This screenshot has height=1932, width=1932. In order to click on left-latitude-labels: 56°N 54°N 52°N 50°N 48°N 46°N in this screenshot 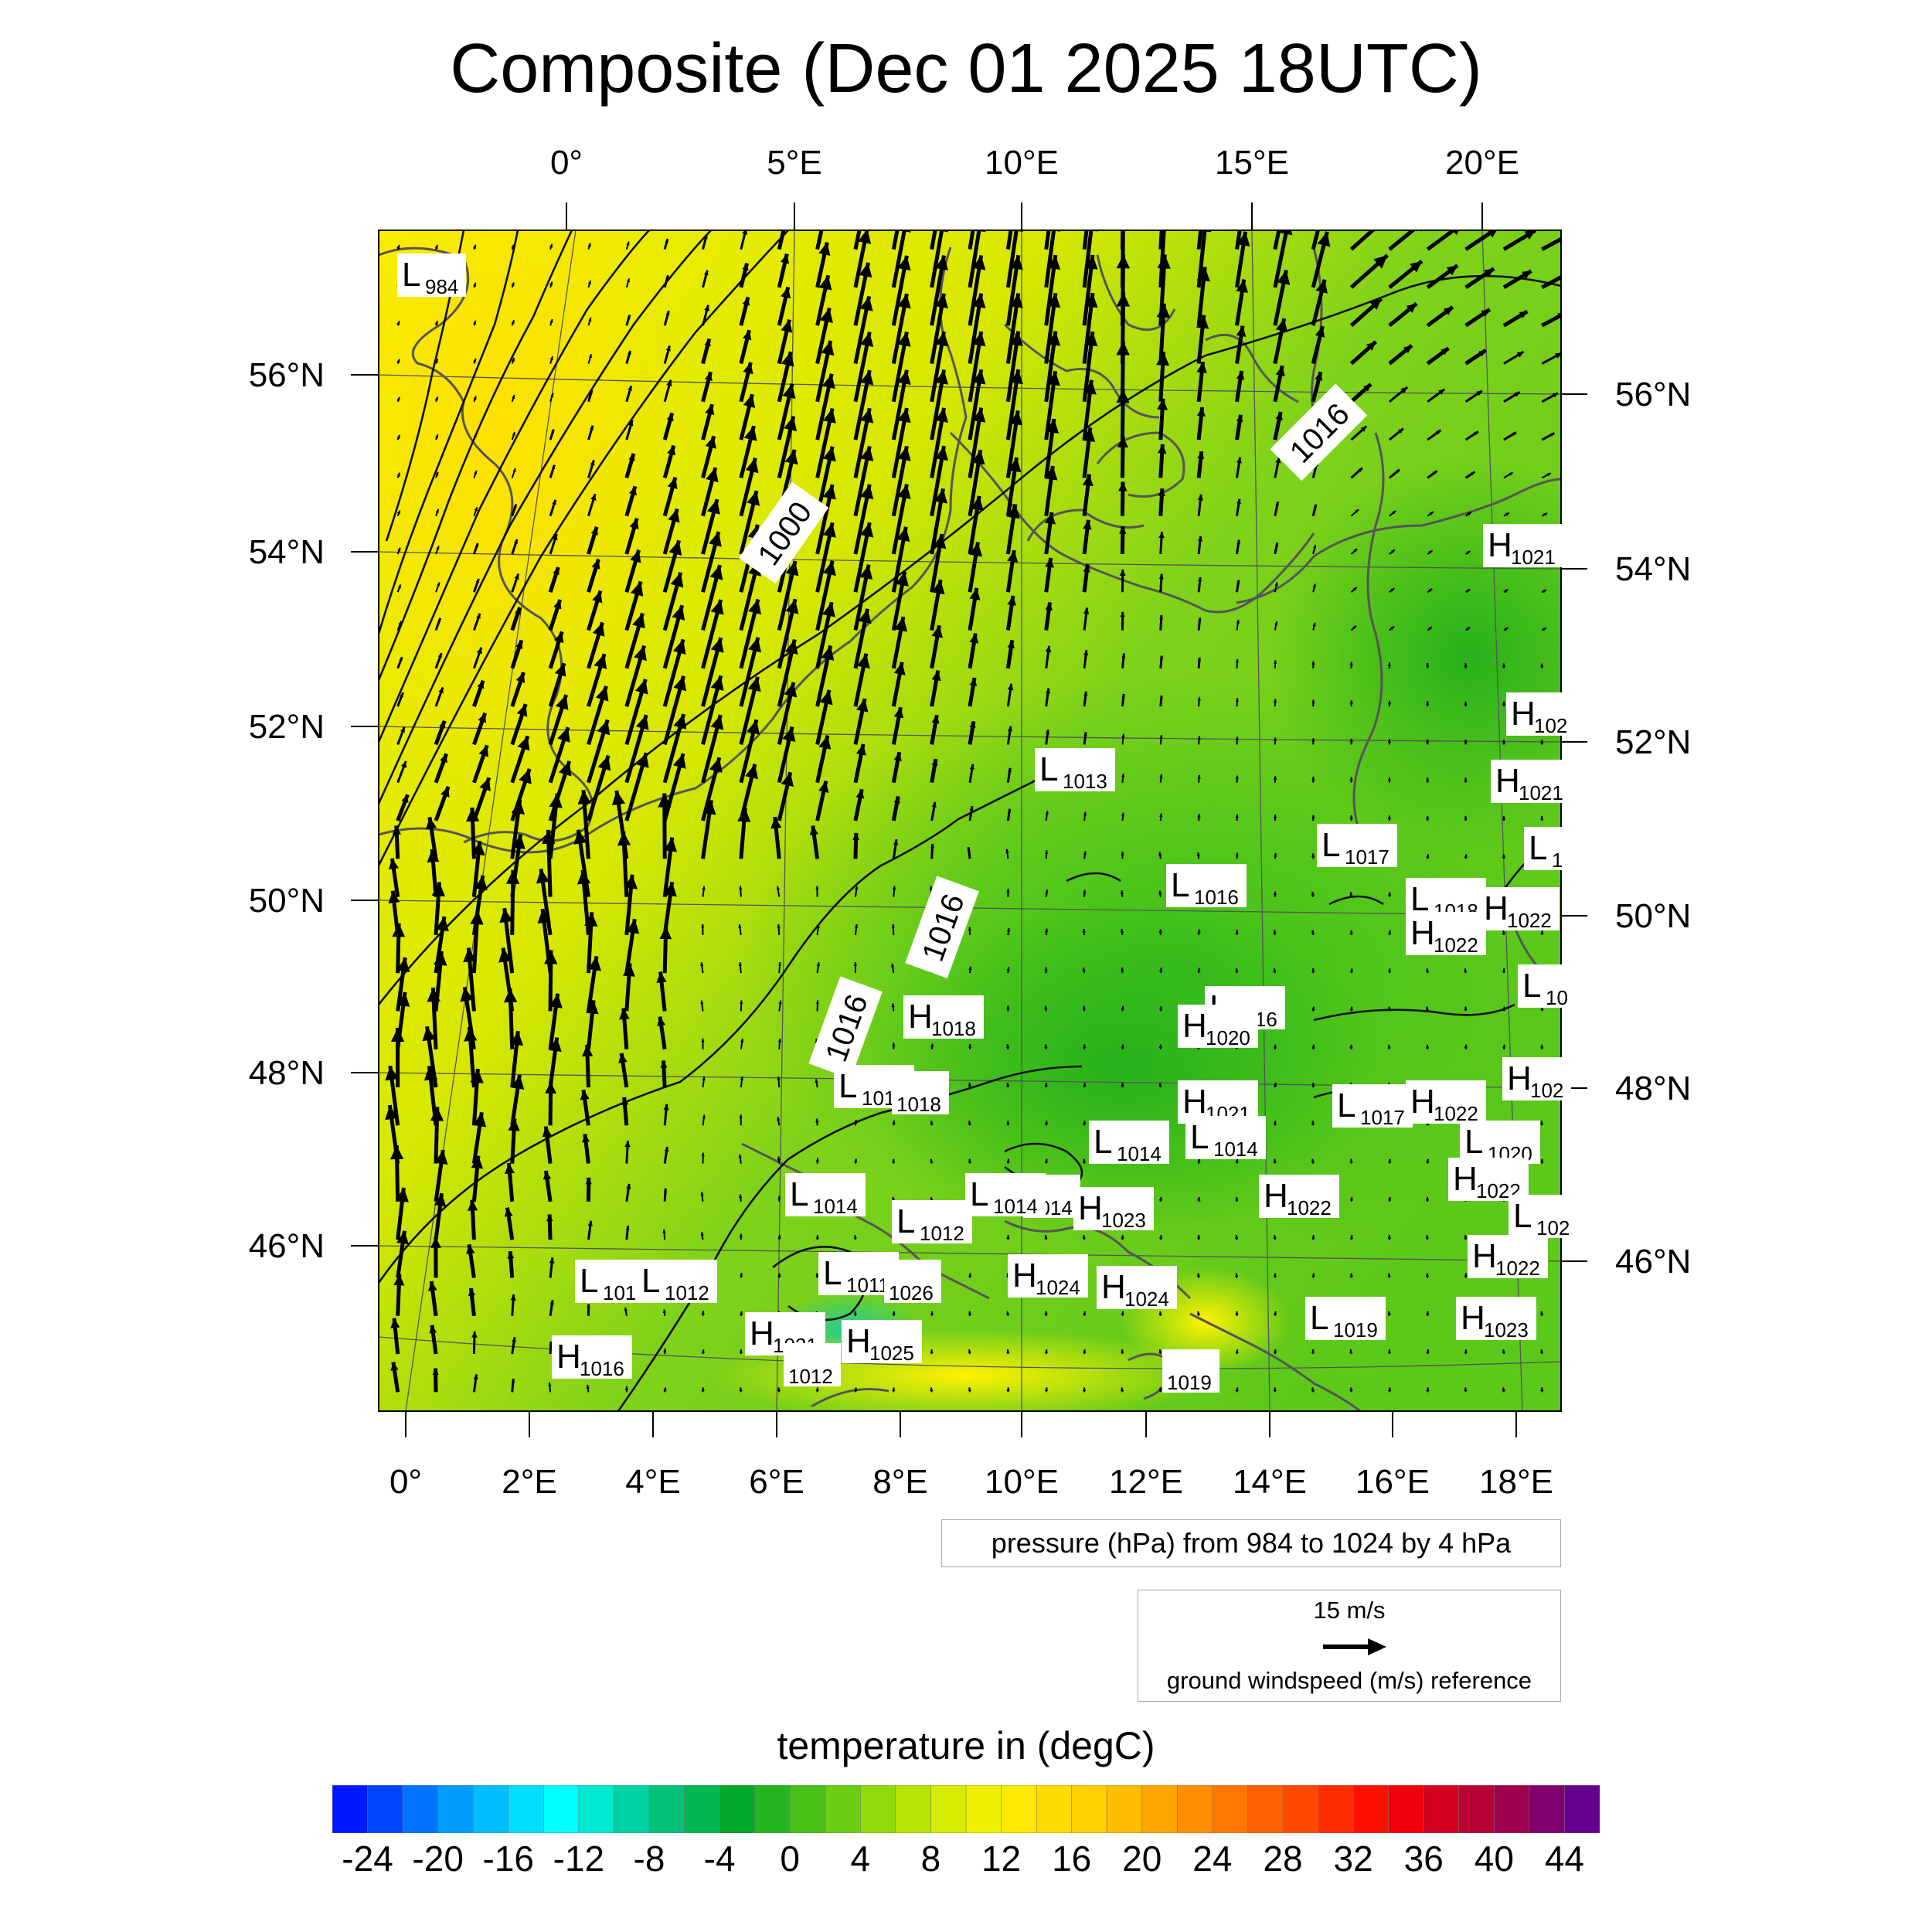, I will do `click(287, 811)`.